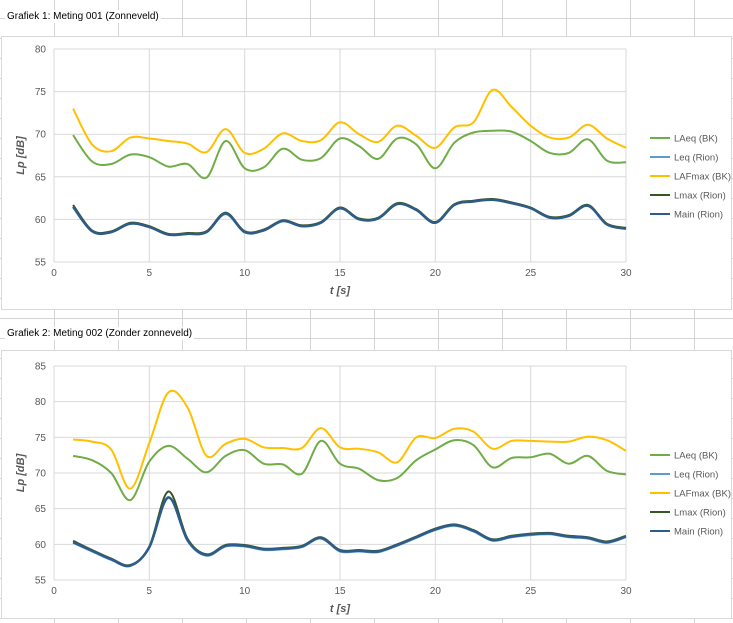 This screenshot has height=623, width=733. Describe the element at coordinates (41, 367) in the screenshot. I see `y-tick-label: 85` at that location.